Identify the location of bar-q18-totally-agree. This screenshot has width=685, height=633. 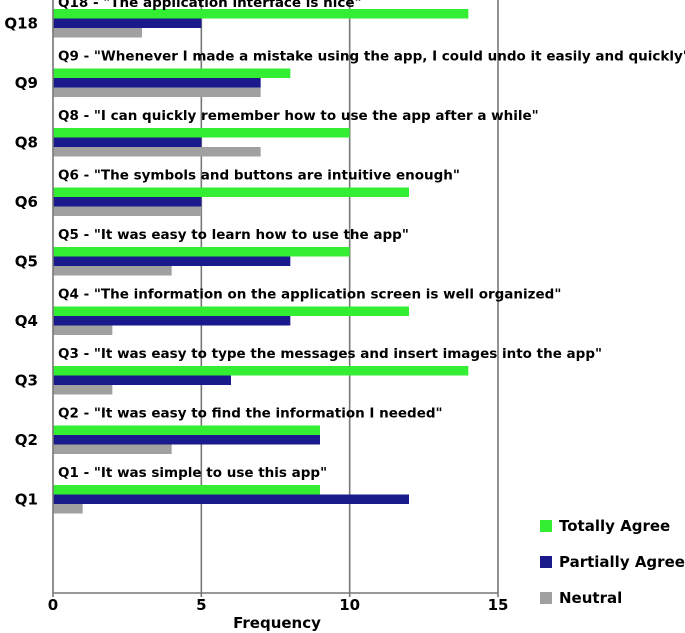
(261, 14).